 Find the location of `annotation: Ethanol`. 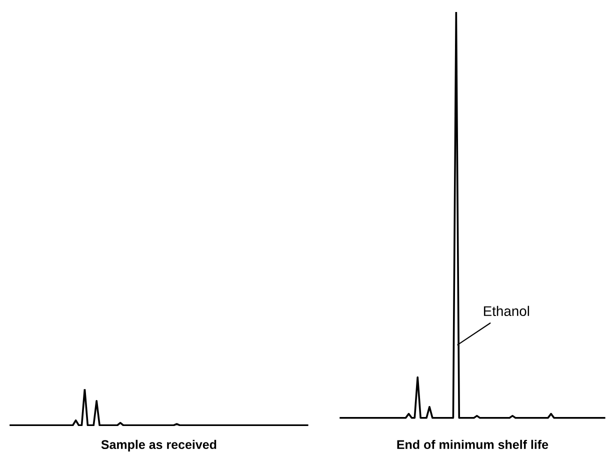

annotation: Ethanol is located at coordinates (507, 311).